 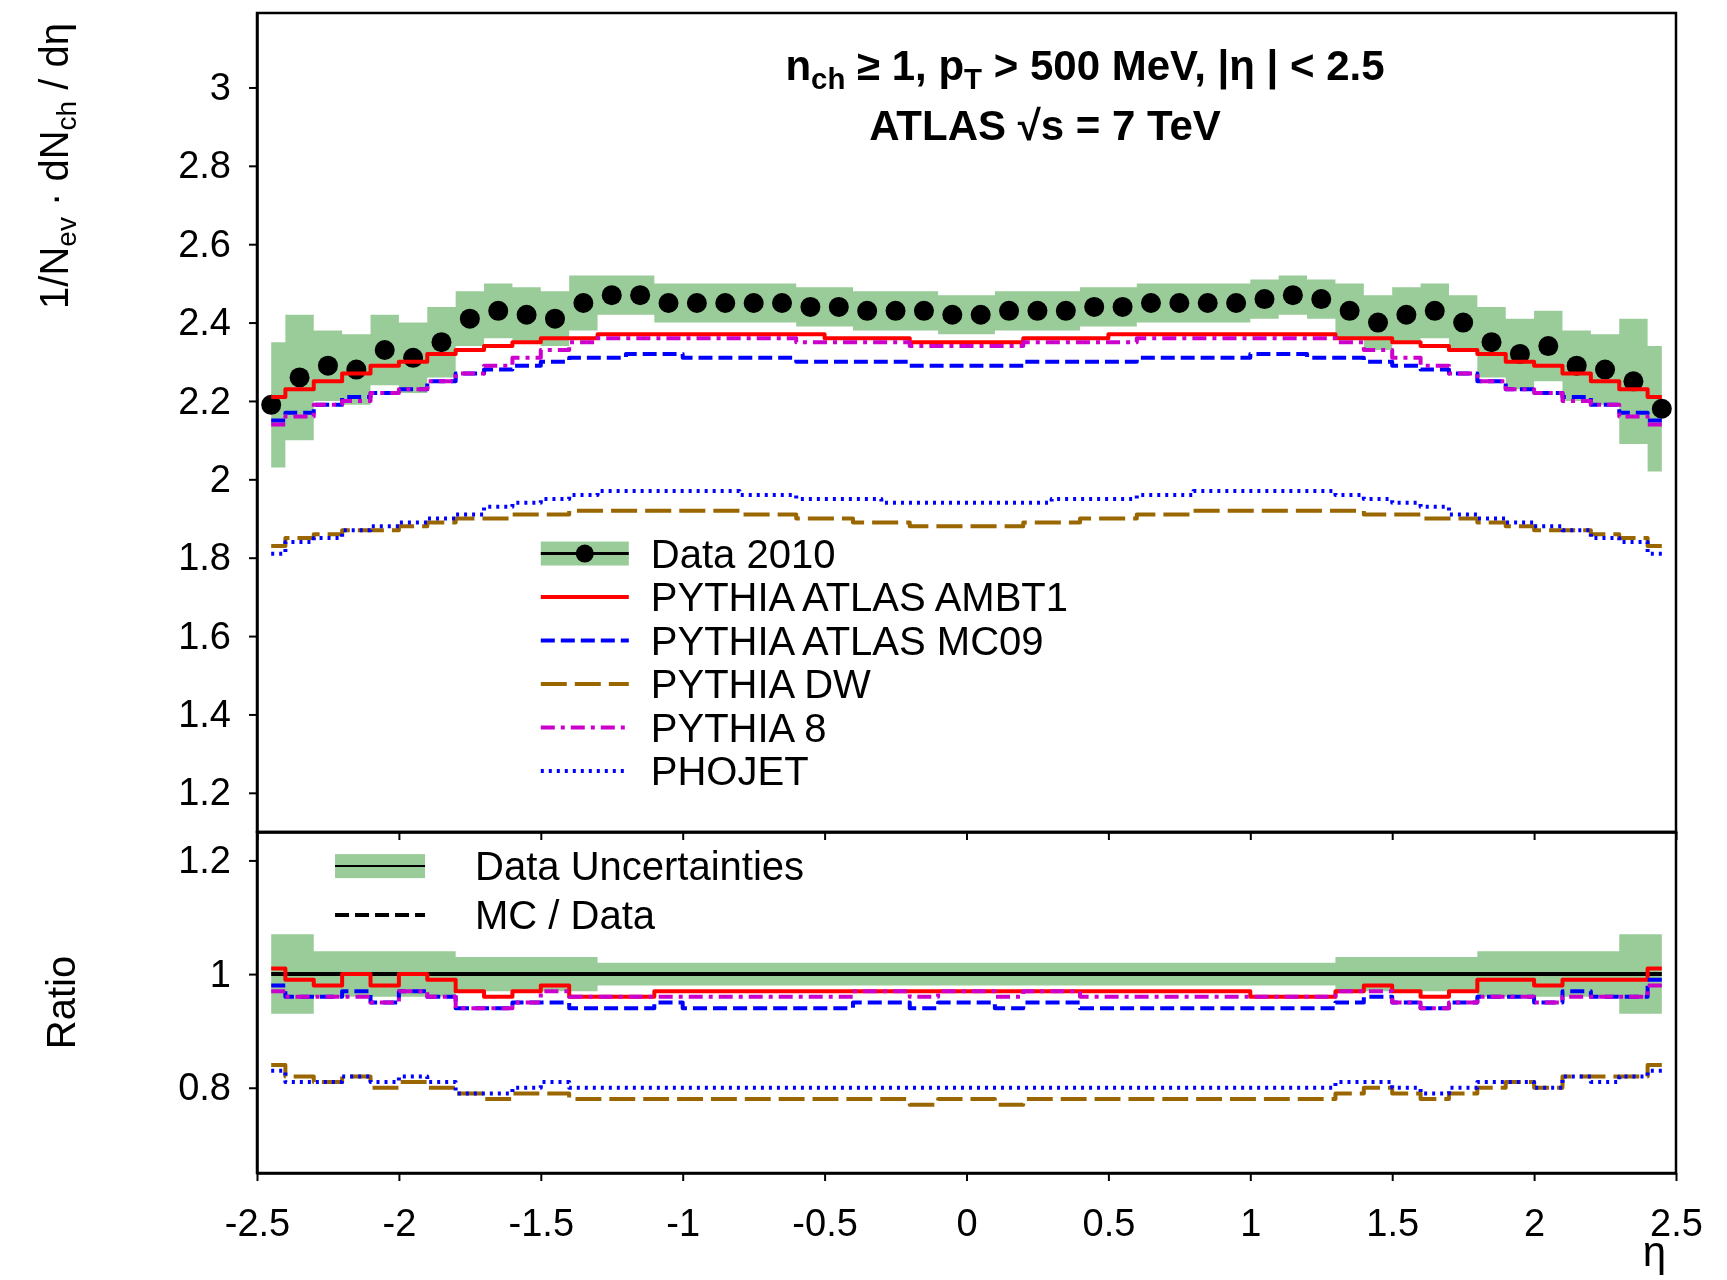 What do you see at coordinates (743, 553) in the screenshot?
I see `legend-label: Data 2010` at bounding box center [743, 553].